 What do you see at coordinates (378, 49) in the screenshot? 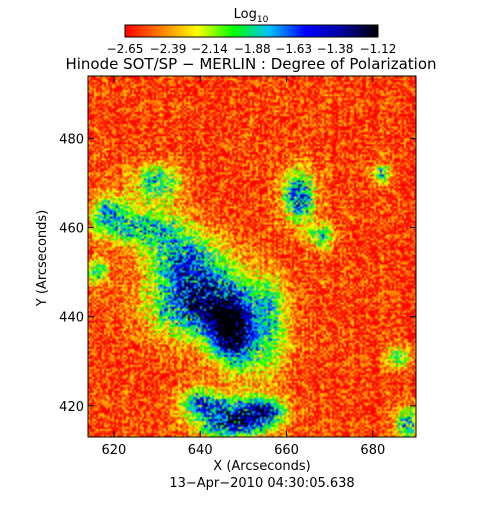
I see `colorbar-tick-label: −1.12` at bounding box center [378, 49].